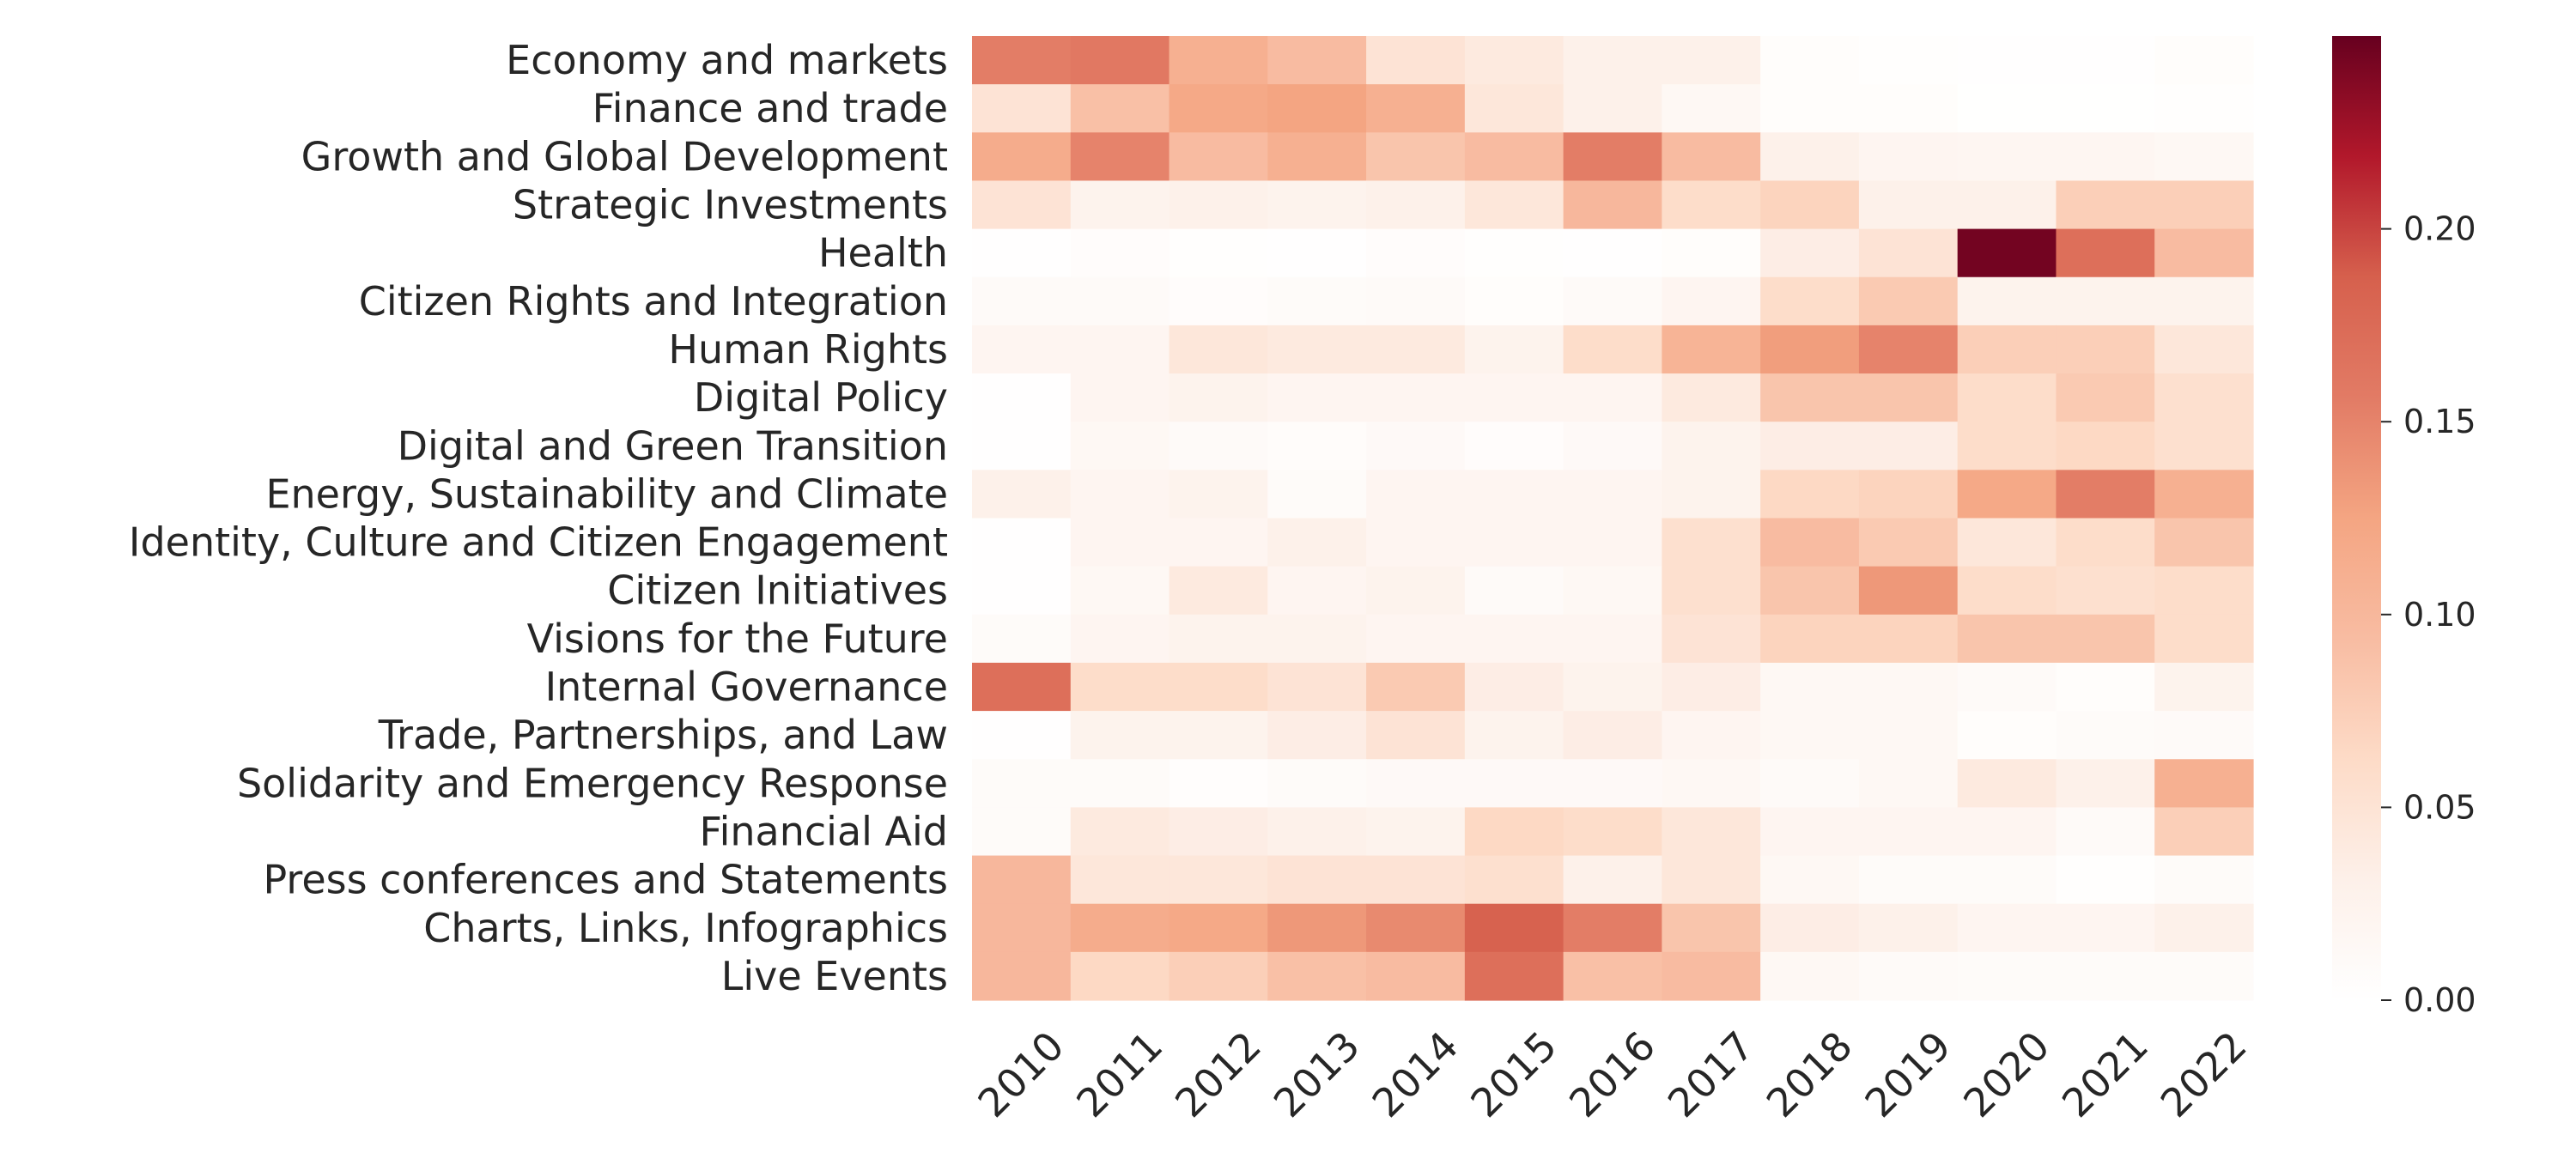  What do you see at coordinates (1021, 1074) in the screenshot?
I see `column-tick-label: 2010` at bounding box center [1021, 1074].